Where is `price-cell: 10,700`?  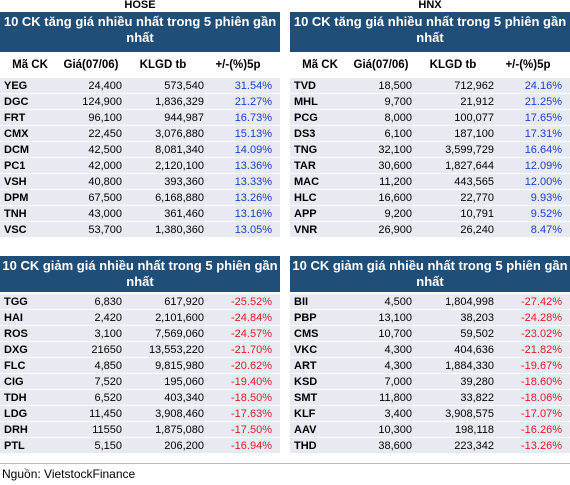 price-cell: 10,700 is located at coordinates (395, 333).